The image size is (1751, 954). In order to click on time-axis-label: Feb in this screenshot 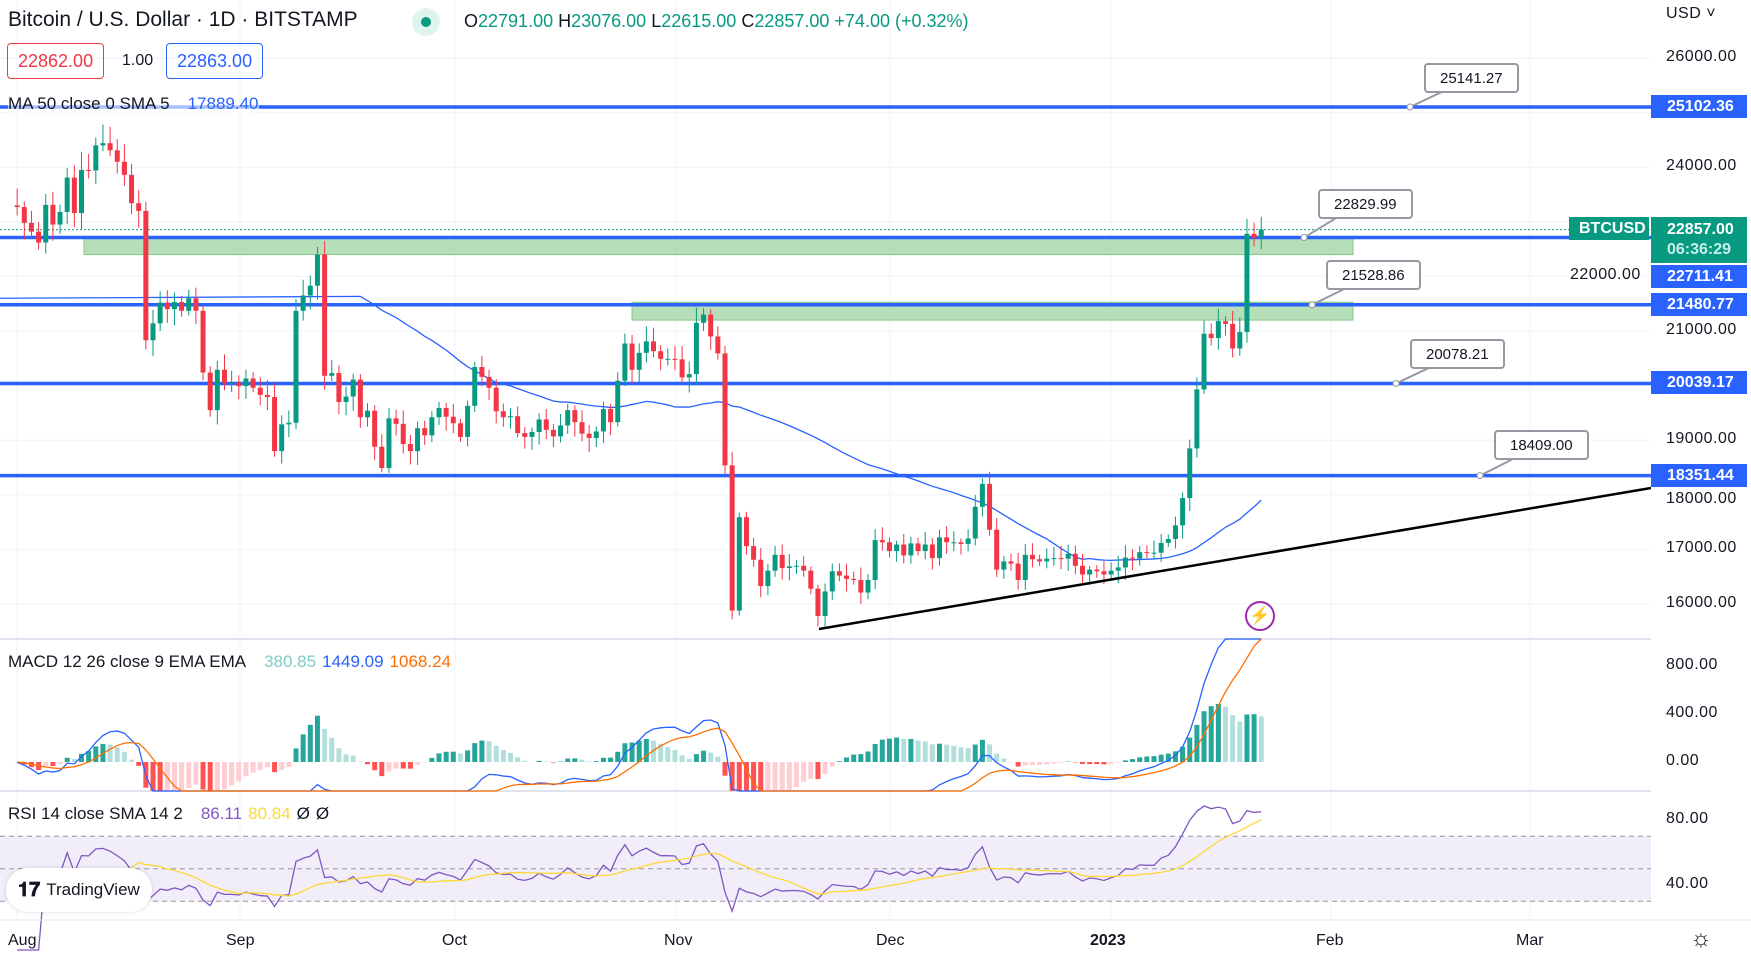, I will do `click(1330, 940)`.